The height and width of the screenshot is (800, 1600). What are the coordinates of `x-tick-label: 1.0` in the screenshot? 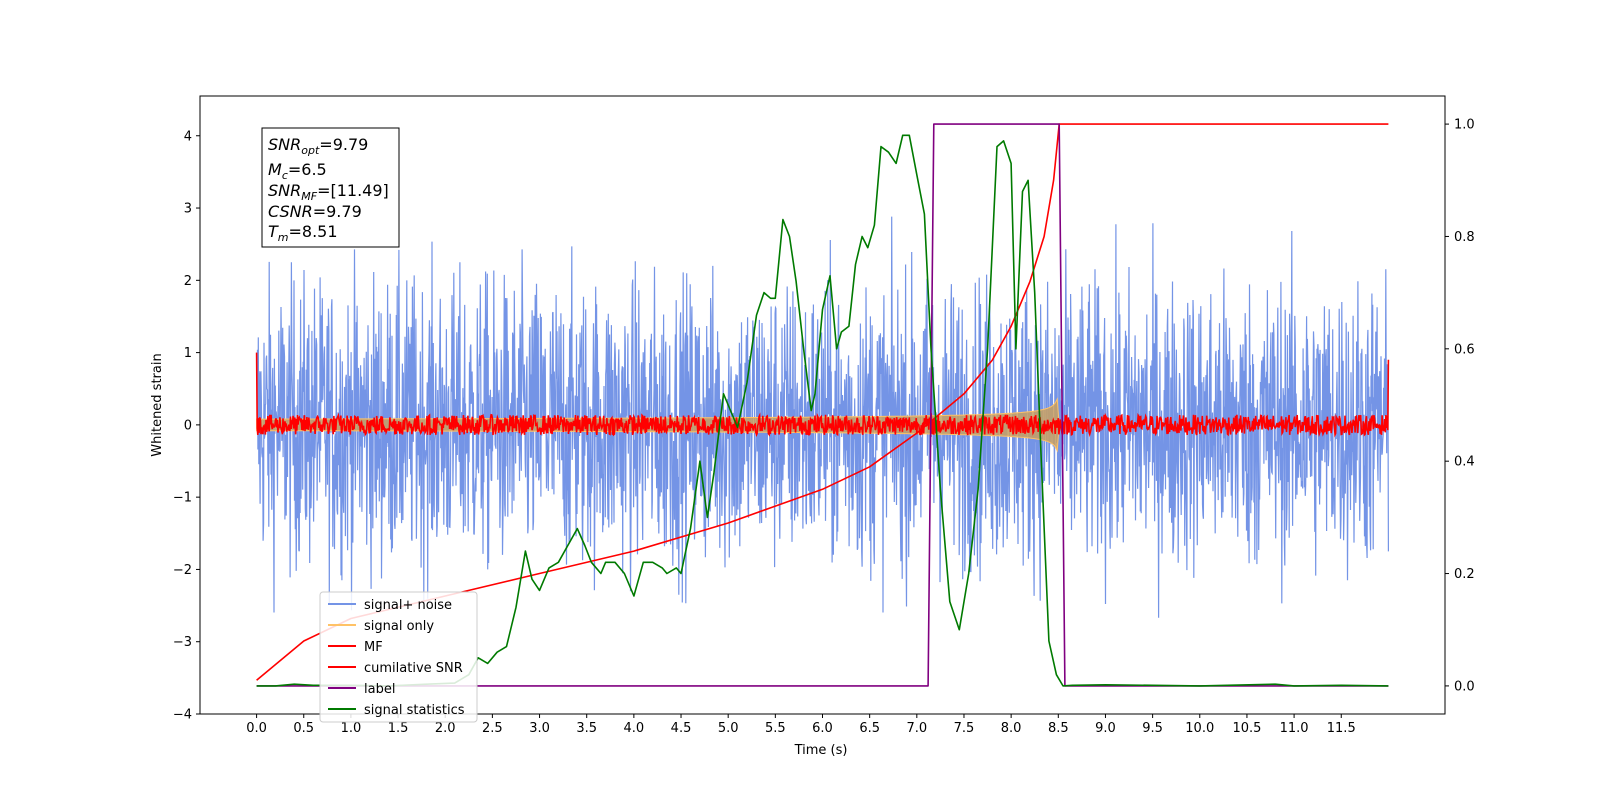 It's located at (351, 728).